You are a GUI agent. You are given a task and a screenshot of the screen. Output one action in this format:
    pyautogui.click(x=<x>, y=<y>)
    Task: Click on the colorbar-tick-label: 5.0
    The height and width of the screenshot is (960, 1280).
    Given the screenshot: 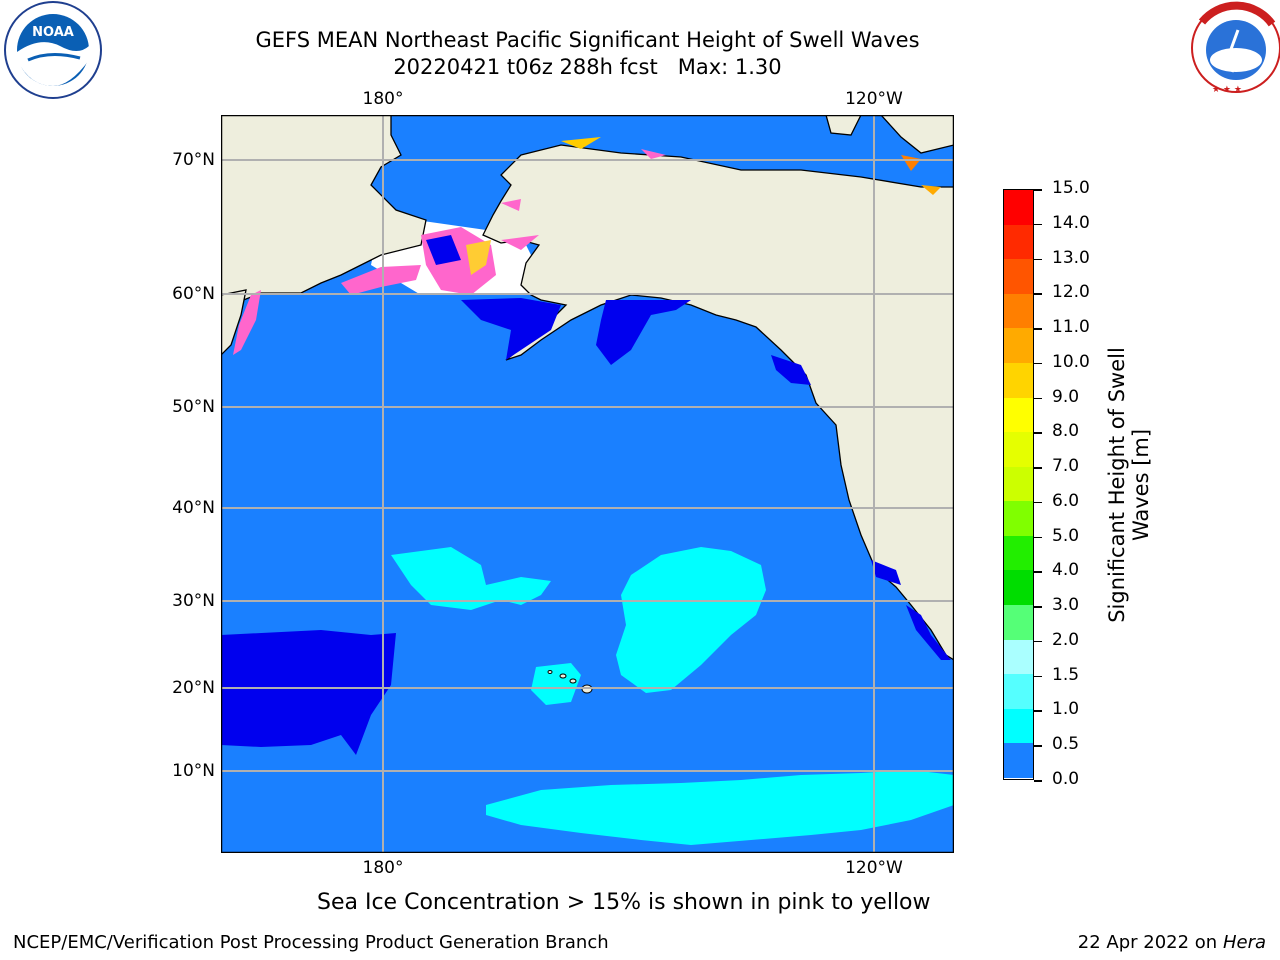 What is the action you would take?
    pyautogui.click(x=1066, y=535)
    